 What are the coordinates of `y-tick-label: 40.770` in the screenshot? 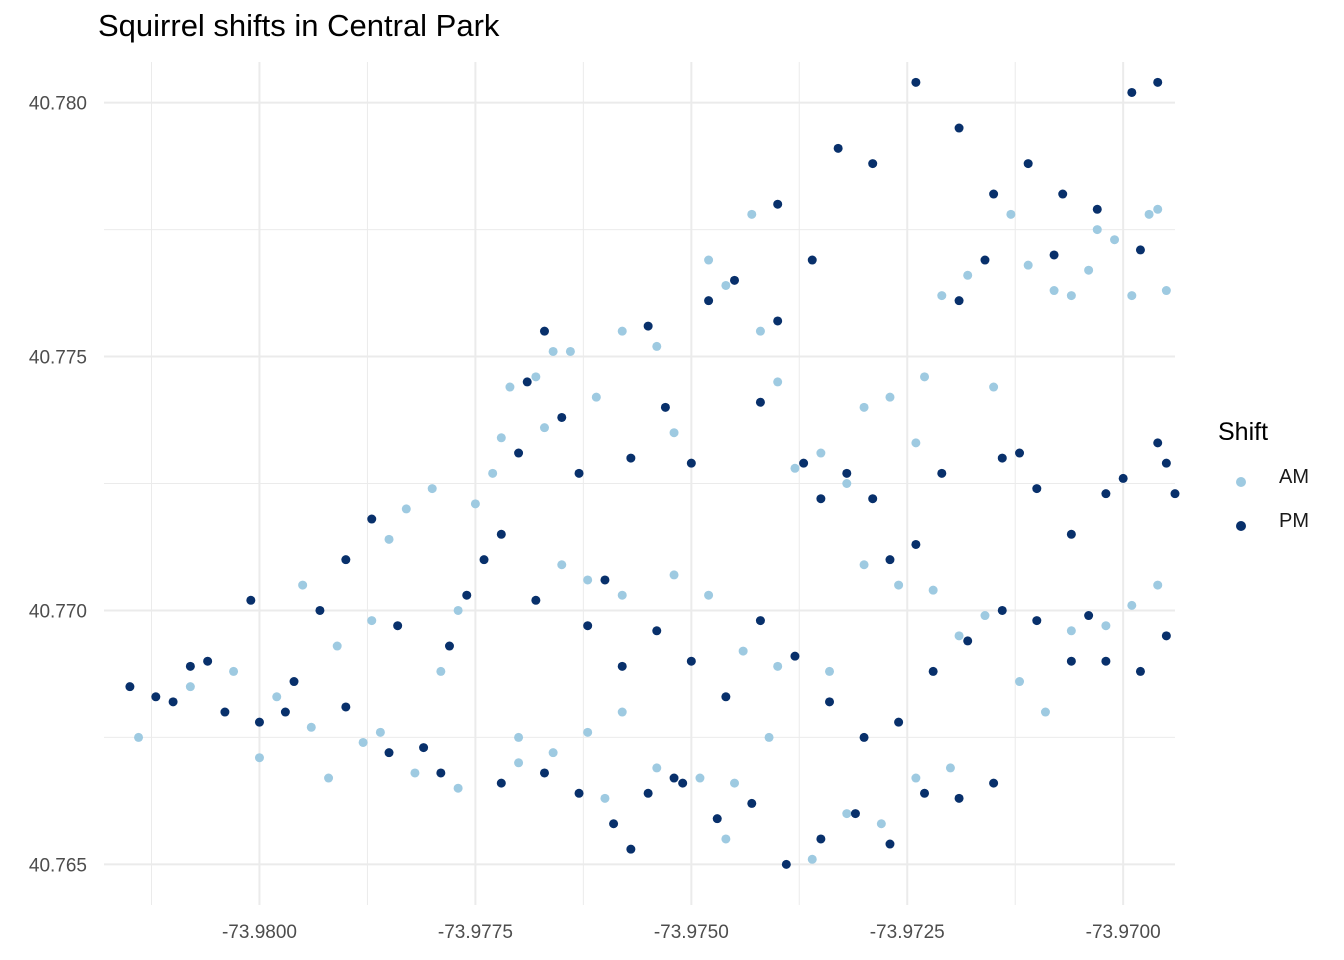 It's located at (58, 611).